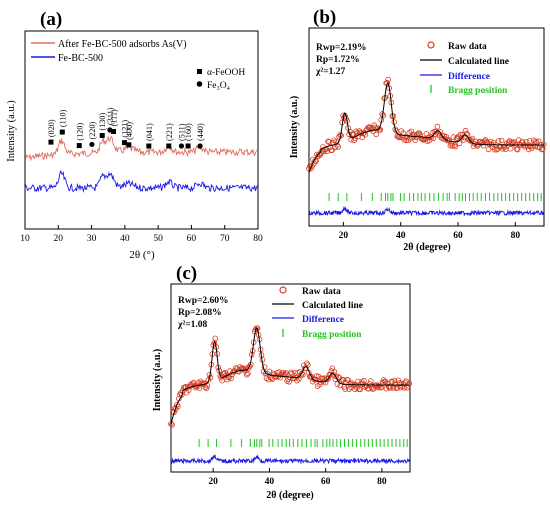 This screenshot has height=508, width=550. Describe the element at coordinates (169, 132) in the screenshot. I see `peak-label: (221)` at that location.